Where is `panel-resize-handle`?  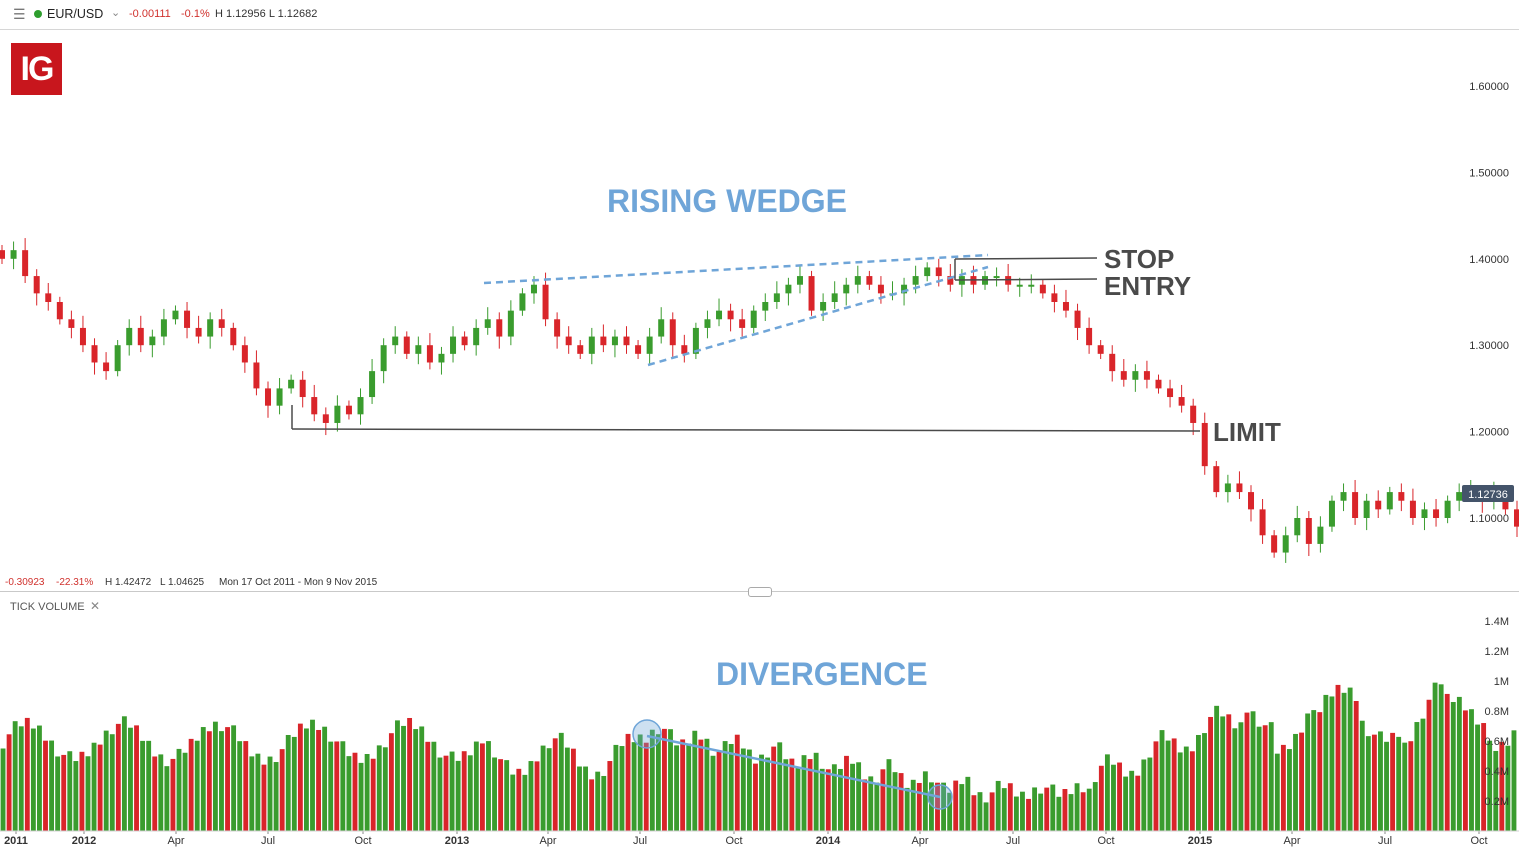 panel-resize-handle is located at coordinates (760, 592).